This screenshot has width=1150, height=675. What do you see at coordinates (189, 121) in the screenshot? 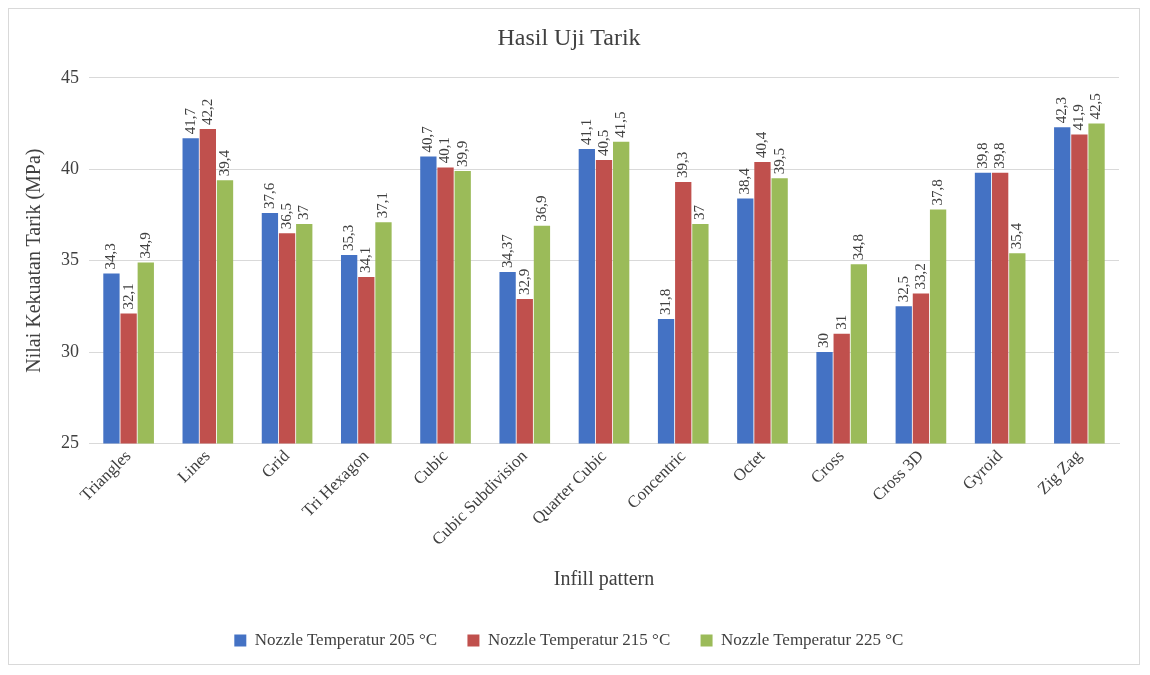
I see `data-label: 41,7` at bounding box center [189, 121].